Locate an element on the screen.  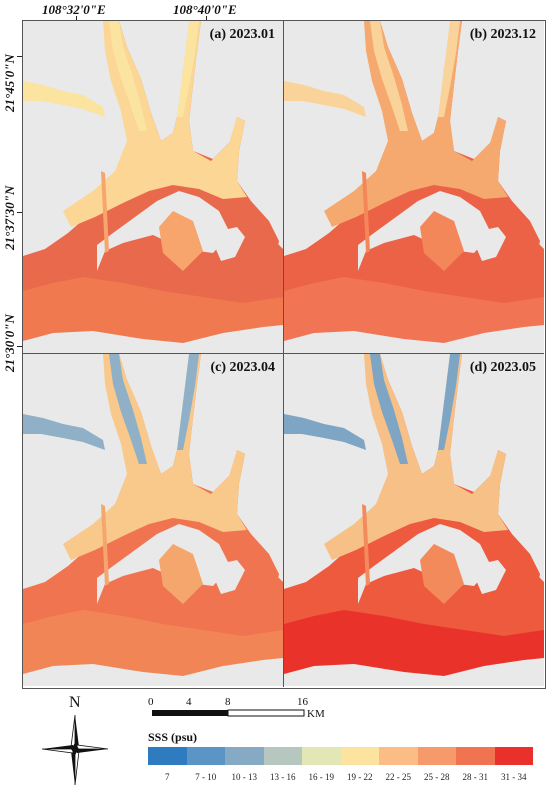
legend-label: 16 - 19 is located at coordinates (321, 777).